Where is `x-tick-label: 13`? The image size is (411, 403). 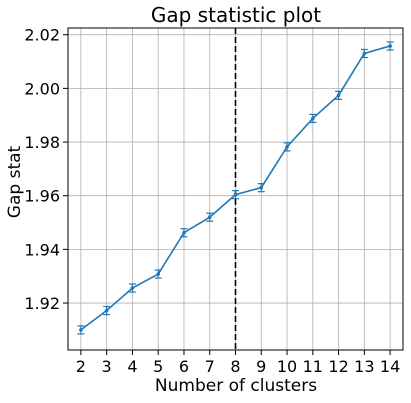 x-tick-label: 13 is located at coordinates (364, 366).